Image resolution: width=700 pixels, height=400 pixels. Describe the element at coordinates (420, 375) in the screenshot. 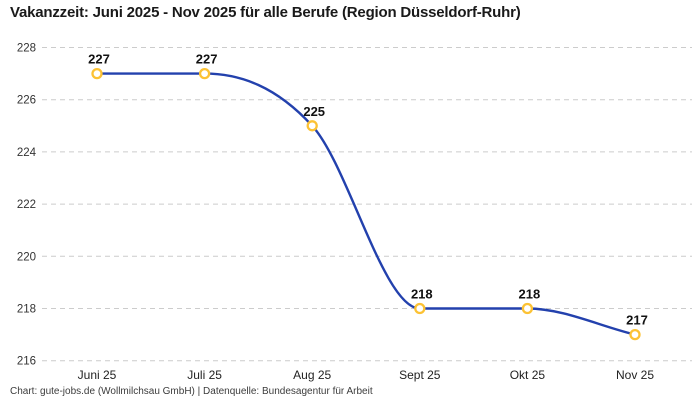

I see `x-tick-label: Sept 25` at that location.